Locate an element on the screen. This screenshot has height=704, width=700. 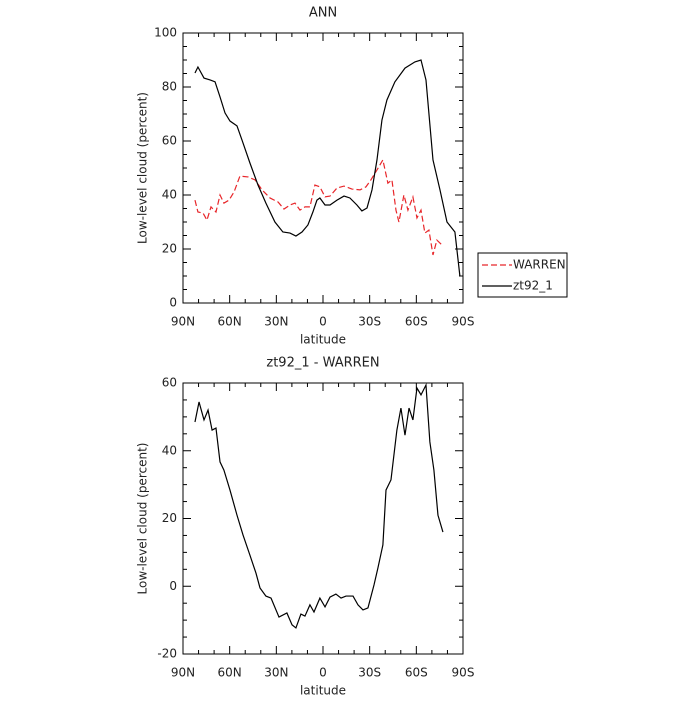
legend-box is located at coordinates (522, 275).